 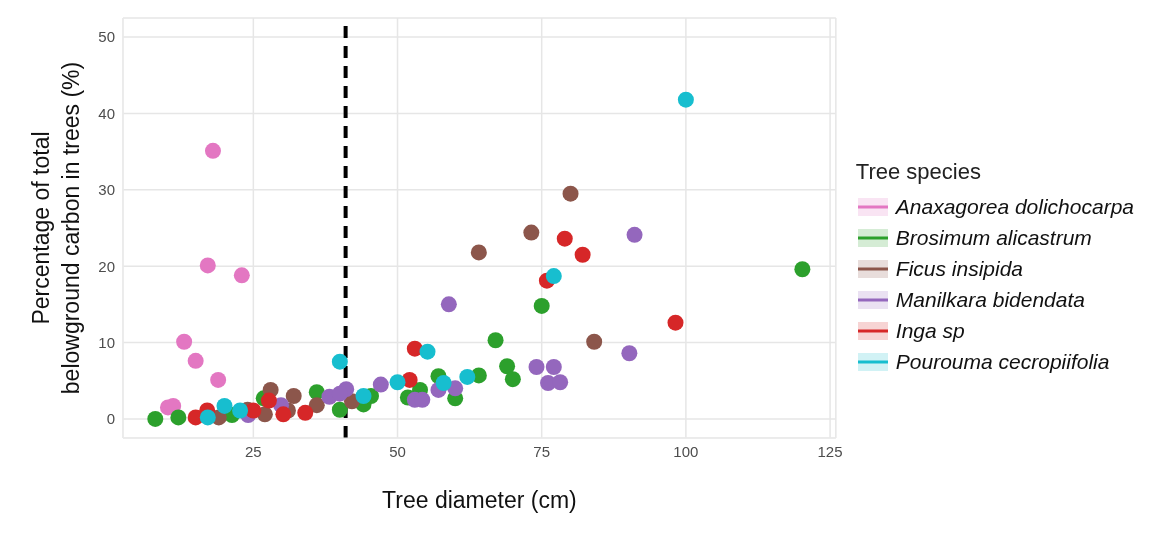 What do you see at coordinates (542, 451) in the screenshot?
I see `x-tick-label: 75` at bounding box center [542, 451].